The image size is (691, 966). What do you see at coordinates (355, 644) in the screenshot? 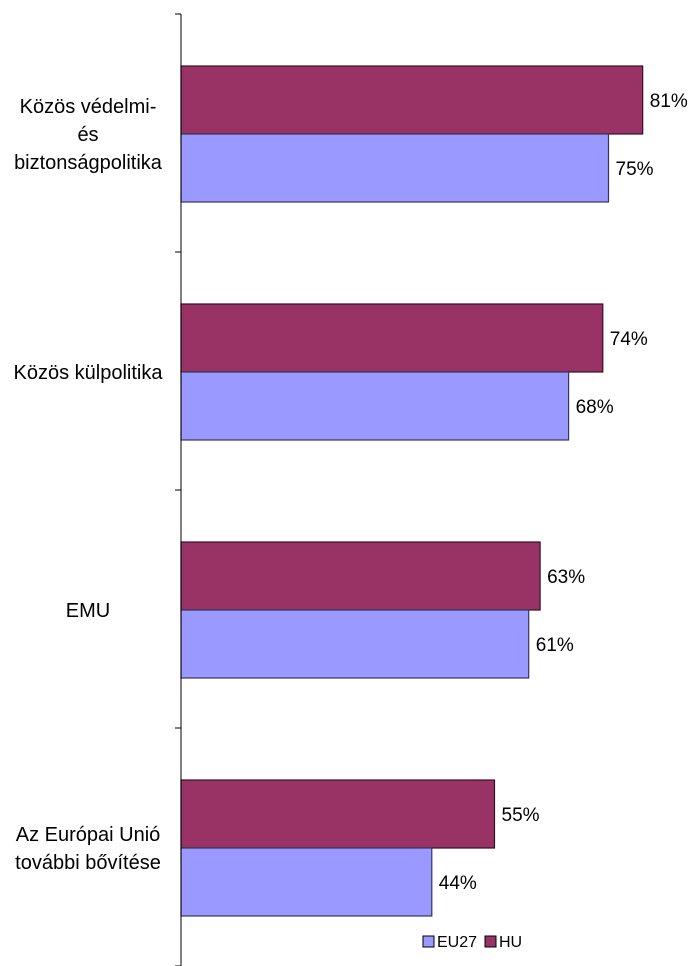
I see `bar-eu27-emu` at bounding box center [355, 644].